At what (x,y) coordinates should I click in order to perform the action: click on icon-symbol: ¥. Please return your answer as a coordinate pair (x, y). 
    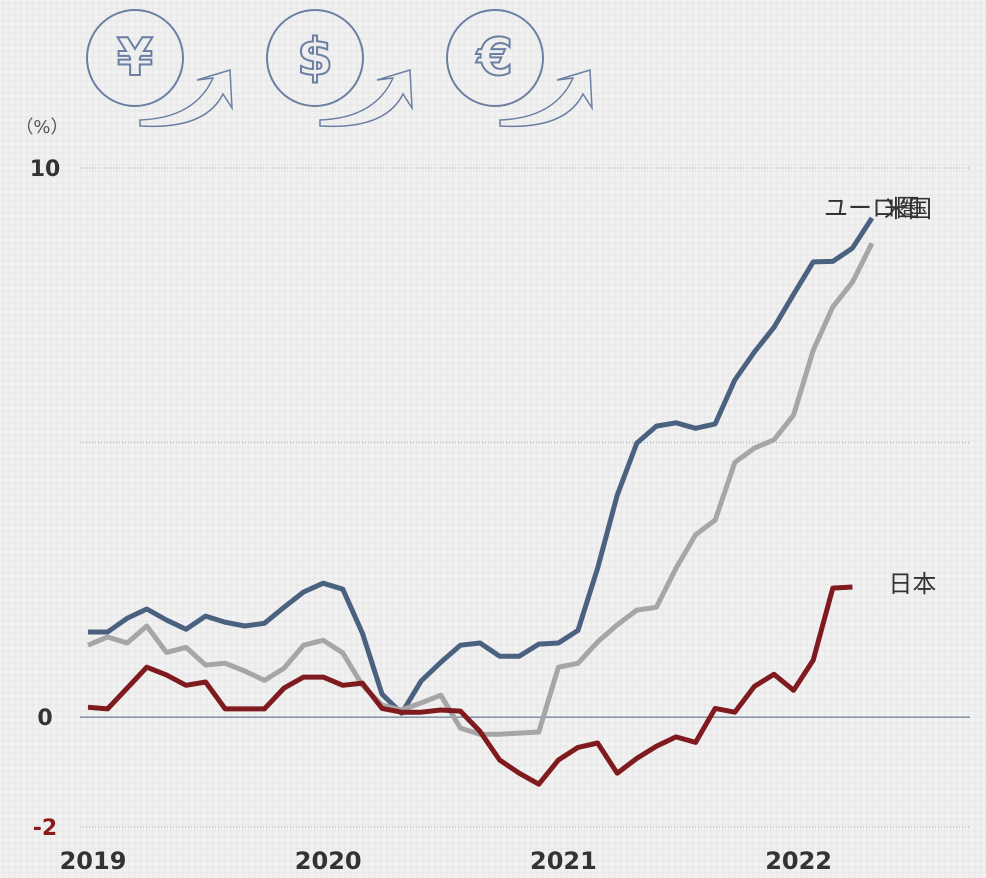
    Looking at the image, I should click on (135, 58).